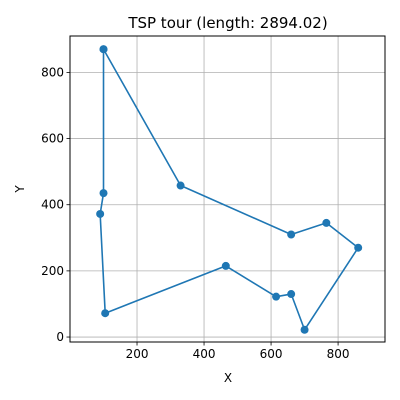  What do you see at coordinates (52, 139) in the screenshot?
I see `y-tick-label: 600` at bounding box center [52, 139].